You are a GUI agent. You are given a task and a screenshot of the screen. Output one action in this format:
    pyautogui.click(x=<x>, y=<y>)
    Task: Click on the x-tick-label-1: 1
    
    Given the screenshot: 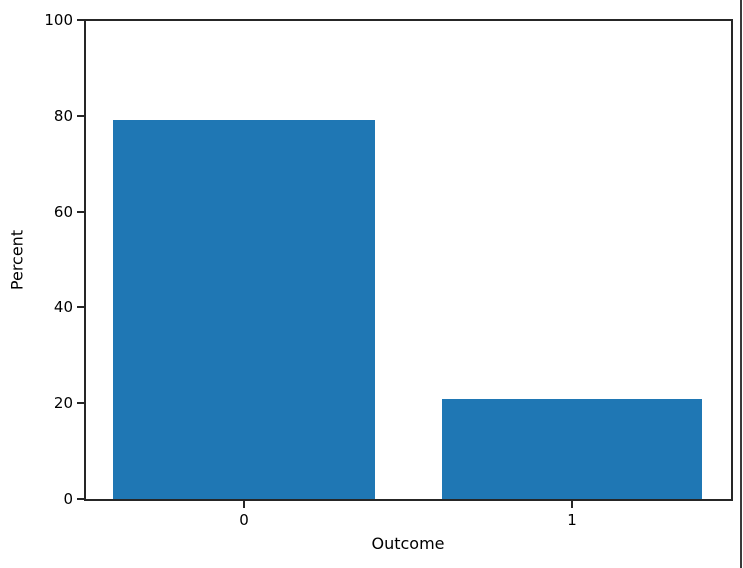 What is the action you would take?
    pyautogui.click(x=572, y=520)
    